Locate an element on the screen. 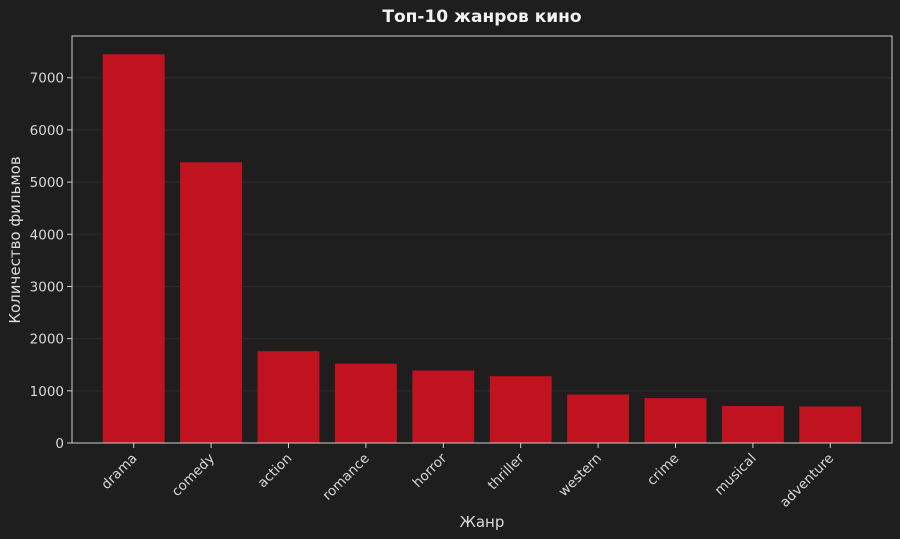 Image resolution: width=900 pixels, height=539 pixels. y-tick-label: 5000 is located at coordinates (47, 183).